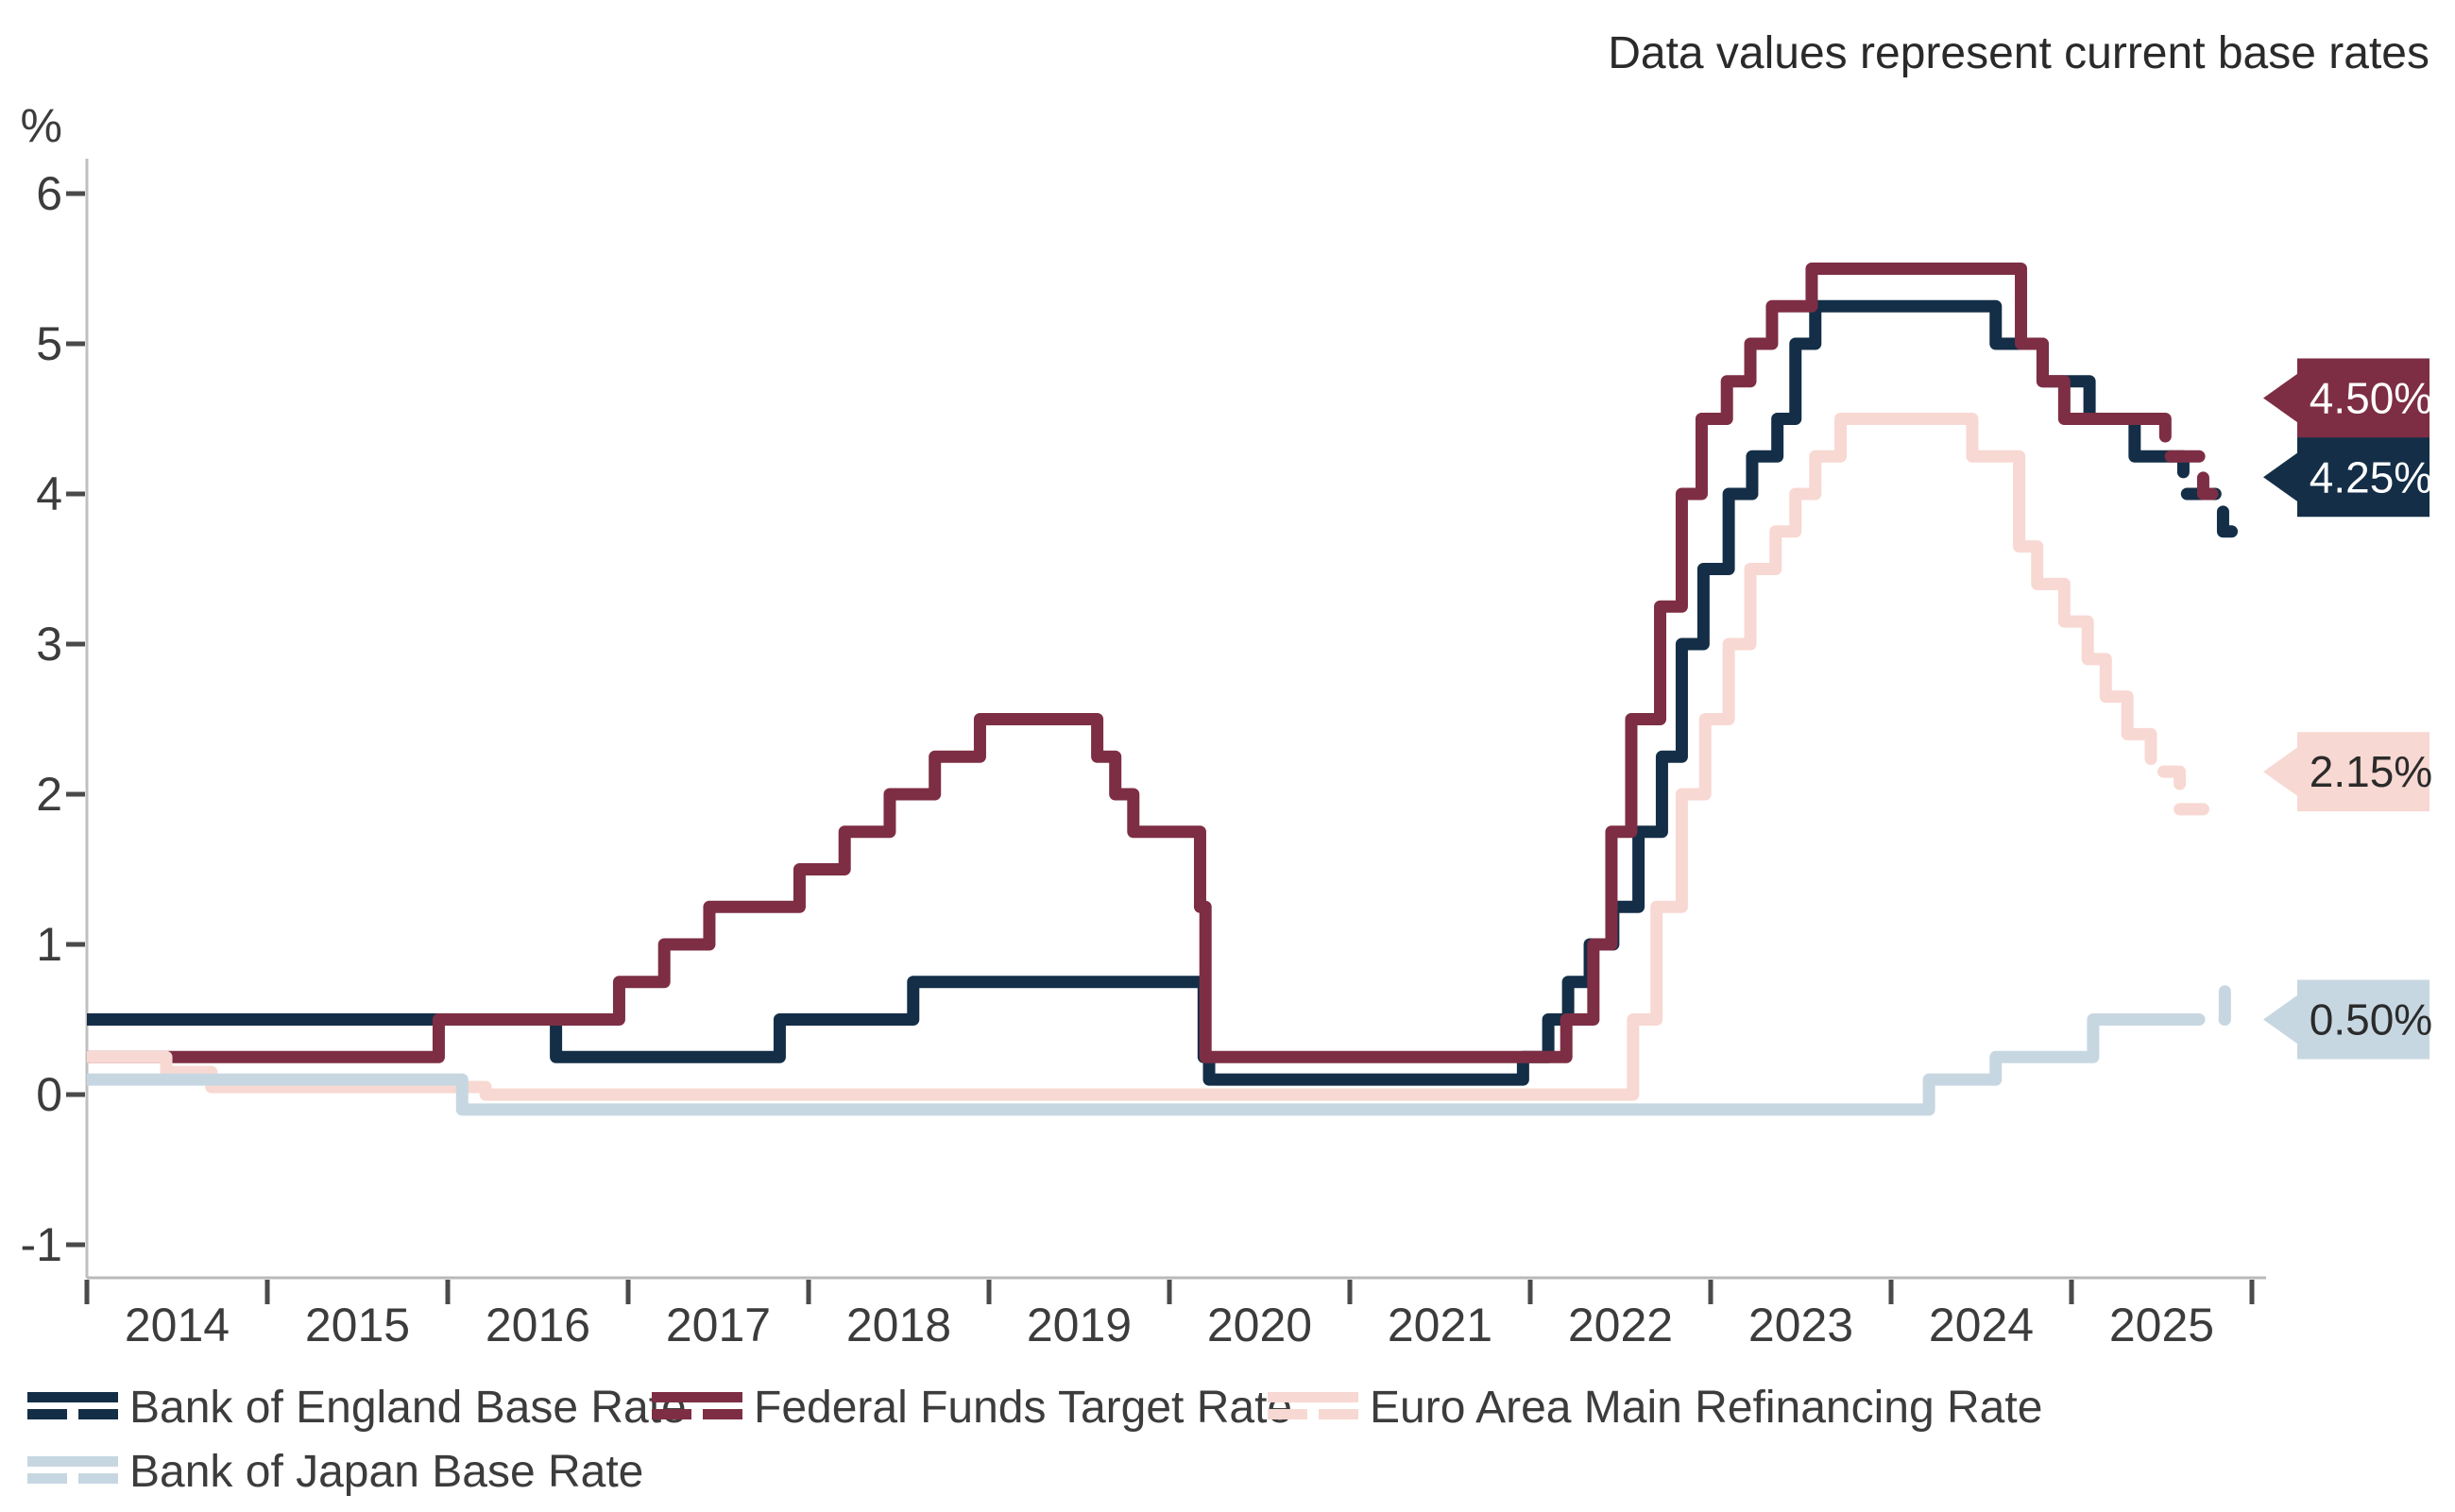 The image size is (2455, 1512). I want to click on x-tick-label: 2020, so click(1259, 1325).